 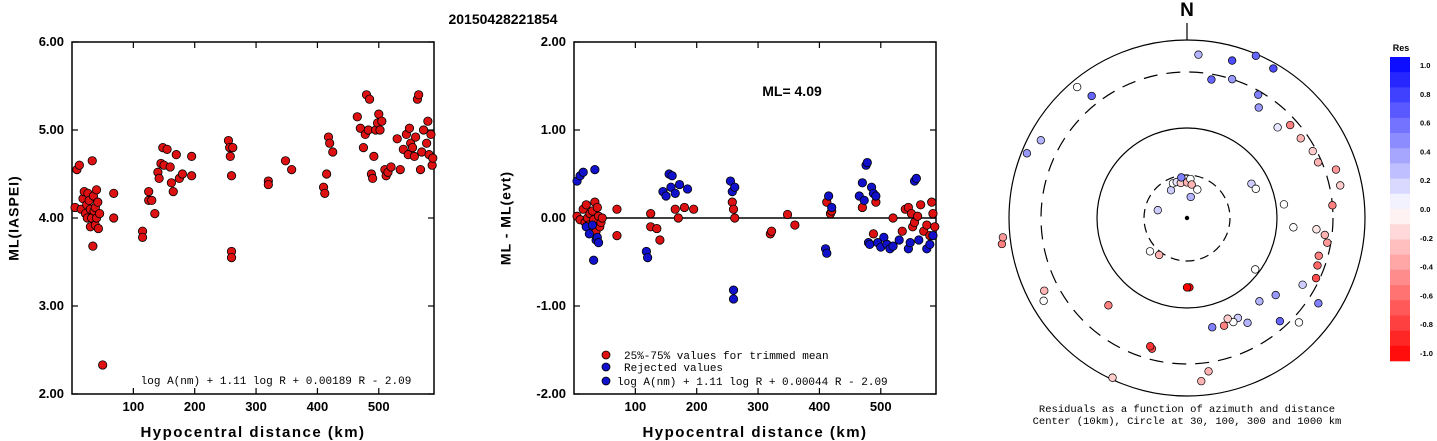 What do you see at coordinates (756, 230) in the screenshot?
I see `data-points` at bounding box center [756, 230].